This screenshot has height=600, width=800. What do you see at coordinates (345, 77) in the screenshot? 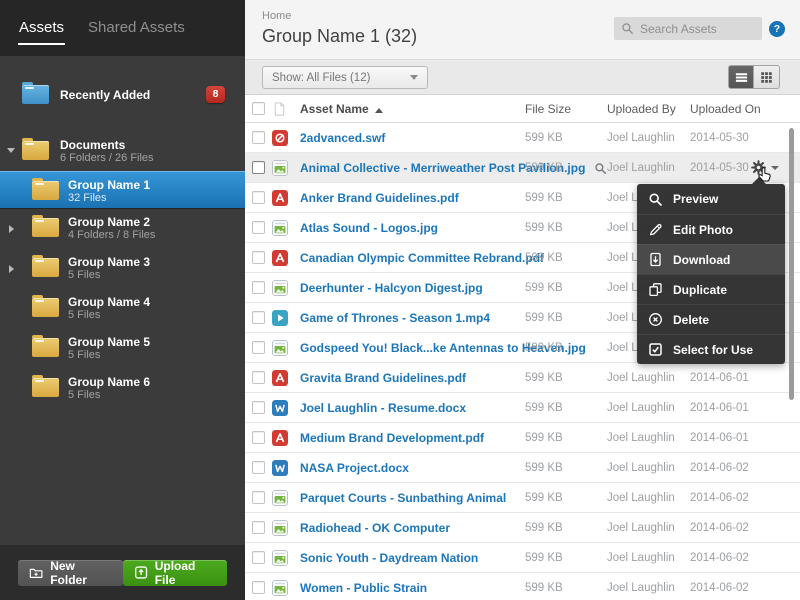
I see `show-filter-dropdown: Show: All Files (12)` at bounding box center [345, 77].